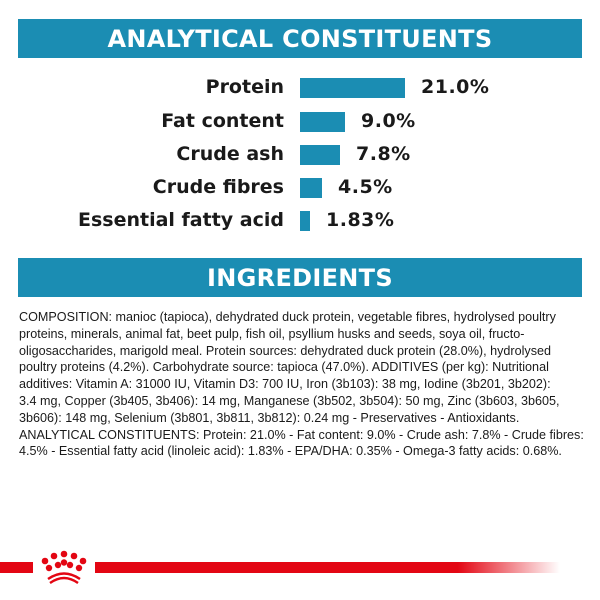  I want to click on bar-label: Crude fibres, so click(218, 187).